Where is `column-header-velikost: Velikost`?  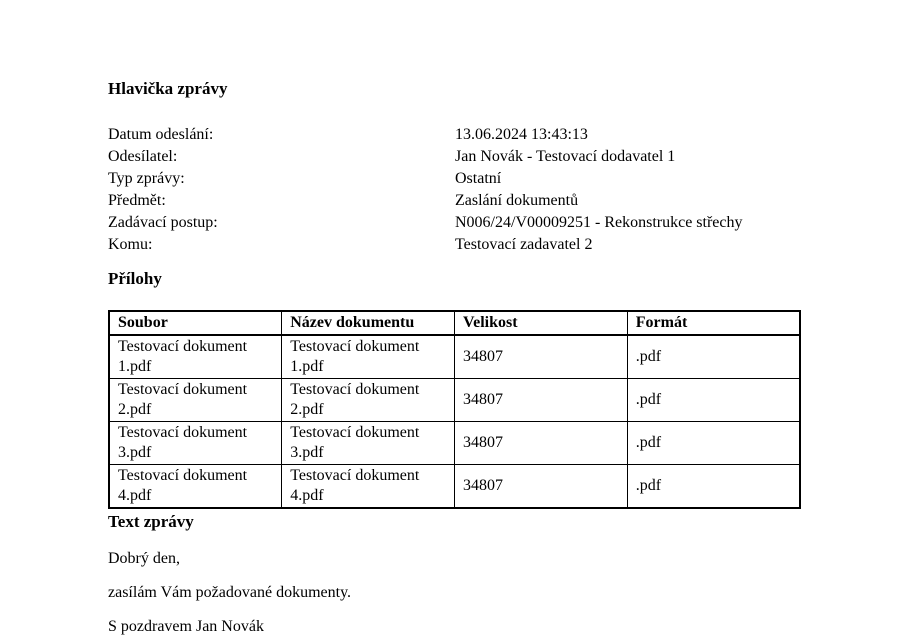 column-header-velikost: Velikost is located at coordinates (541, 323).